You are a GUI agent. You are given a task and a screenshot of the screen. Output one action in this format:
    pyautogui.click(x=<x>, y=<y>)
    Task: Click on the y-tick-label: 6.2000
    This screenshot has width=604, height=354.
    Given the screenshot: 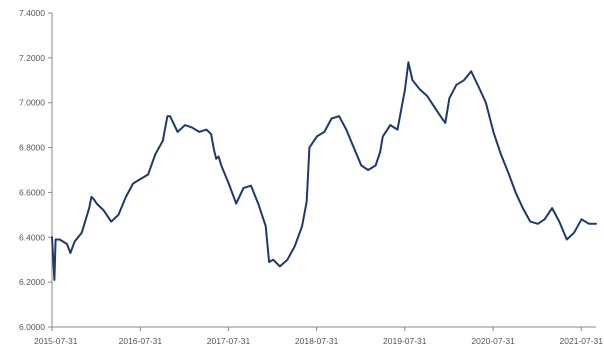 What is the action you would take?
    pyautogui.click(x=32, y=282)
    